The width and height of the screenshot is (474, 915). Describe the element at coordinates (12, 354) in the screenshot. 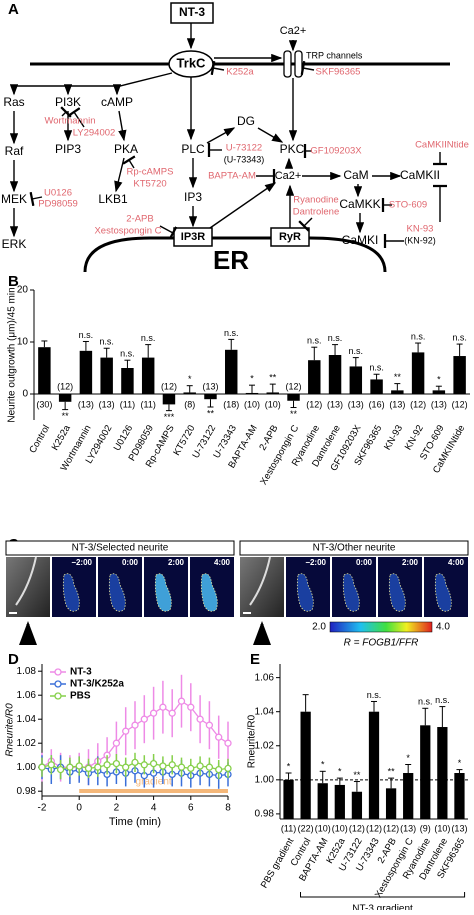

I see `y-axis-label: Neurite outgrowth (μm)/45 min` at that location.